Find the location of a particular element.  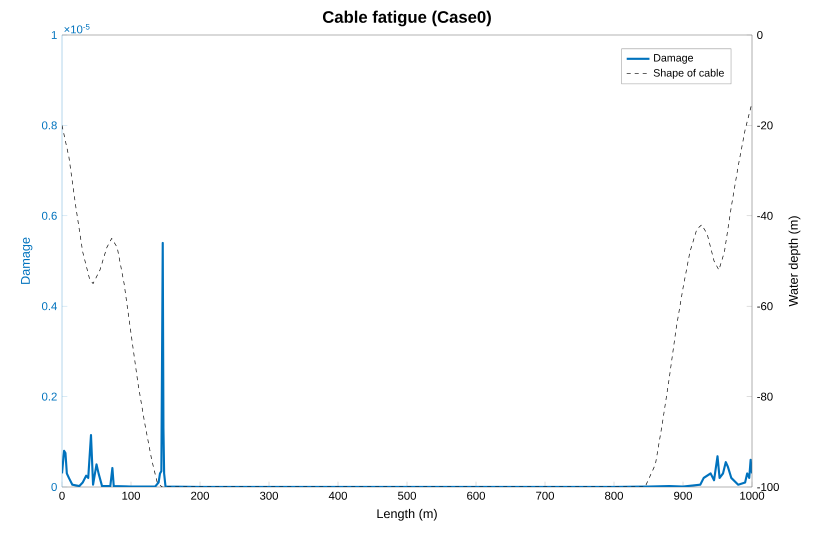

x-tick-label: 800 is located at coordinates (614, 496).